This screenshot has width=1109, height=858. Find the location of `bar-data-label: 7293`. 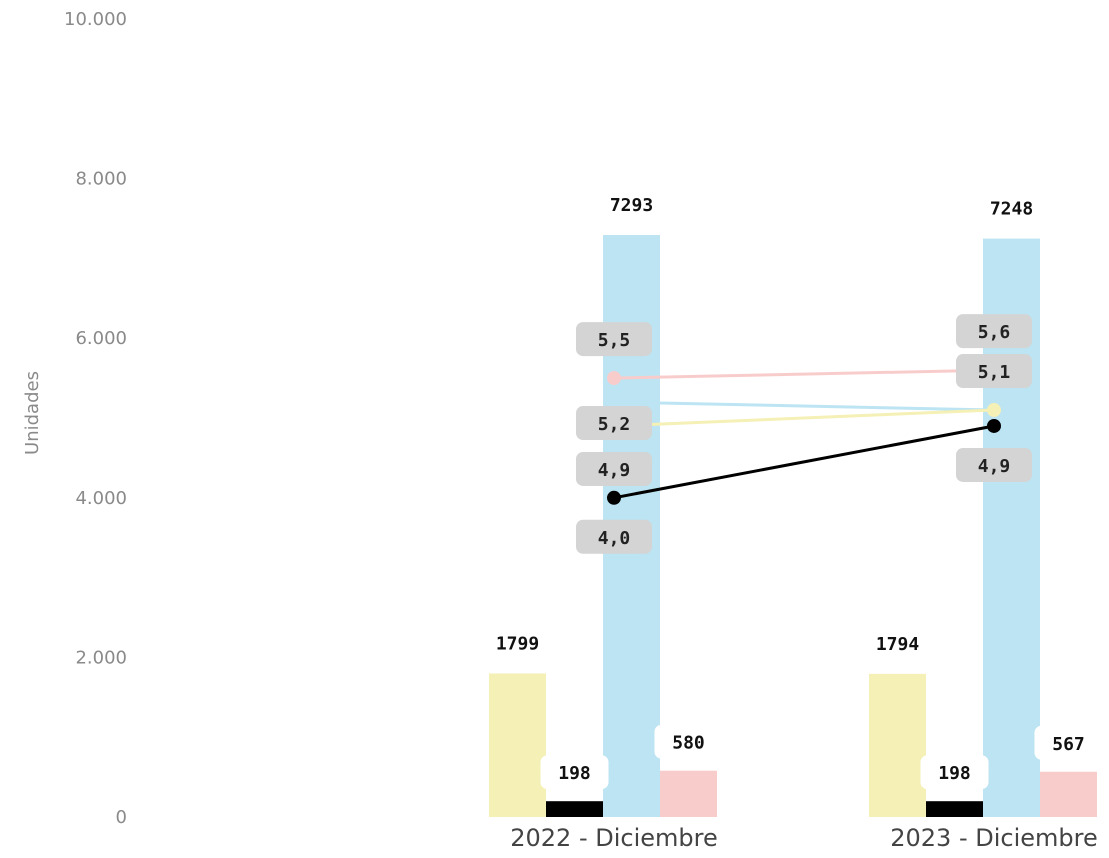

bar-data-label: 7293 is located at coordinates (631, 205).